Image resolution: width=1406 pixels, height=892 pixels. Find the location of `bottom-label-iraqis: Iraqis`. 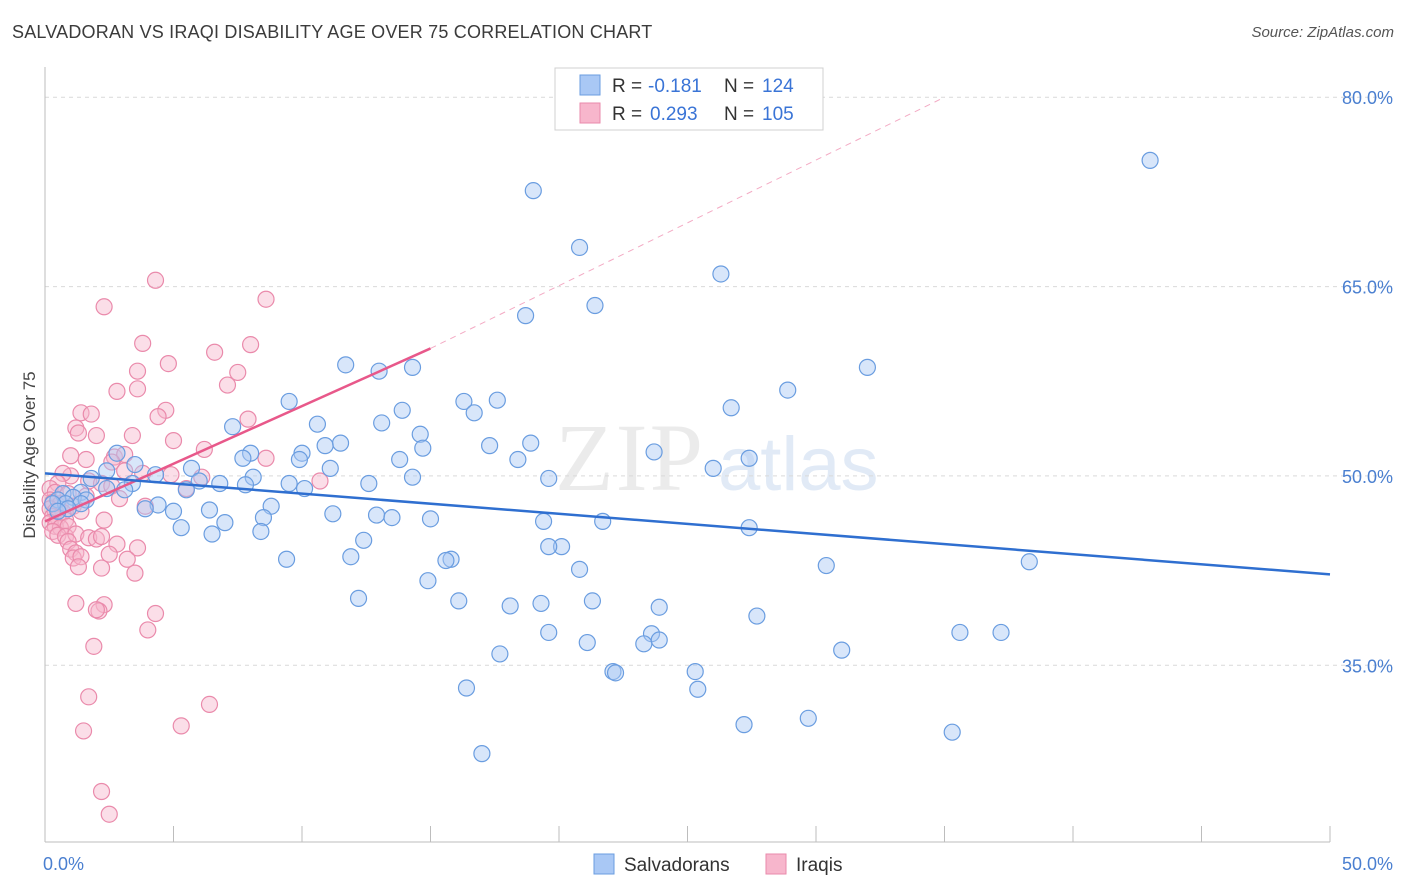

bottom-label-iraqis: Iraqis is located at coordinates (819, 865).